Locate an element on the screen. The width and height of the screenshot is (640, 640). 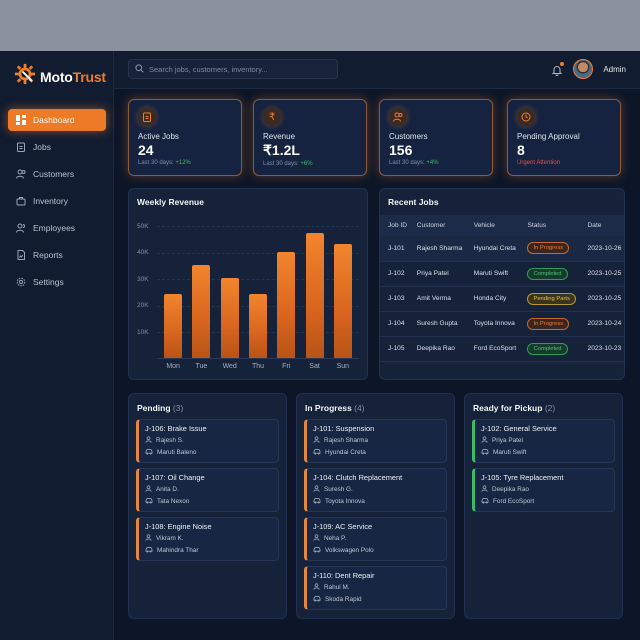
x-tick: Fri is located at coordinates (286, 366).